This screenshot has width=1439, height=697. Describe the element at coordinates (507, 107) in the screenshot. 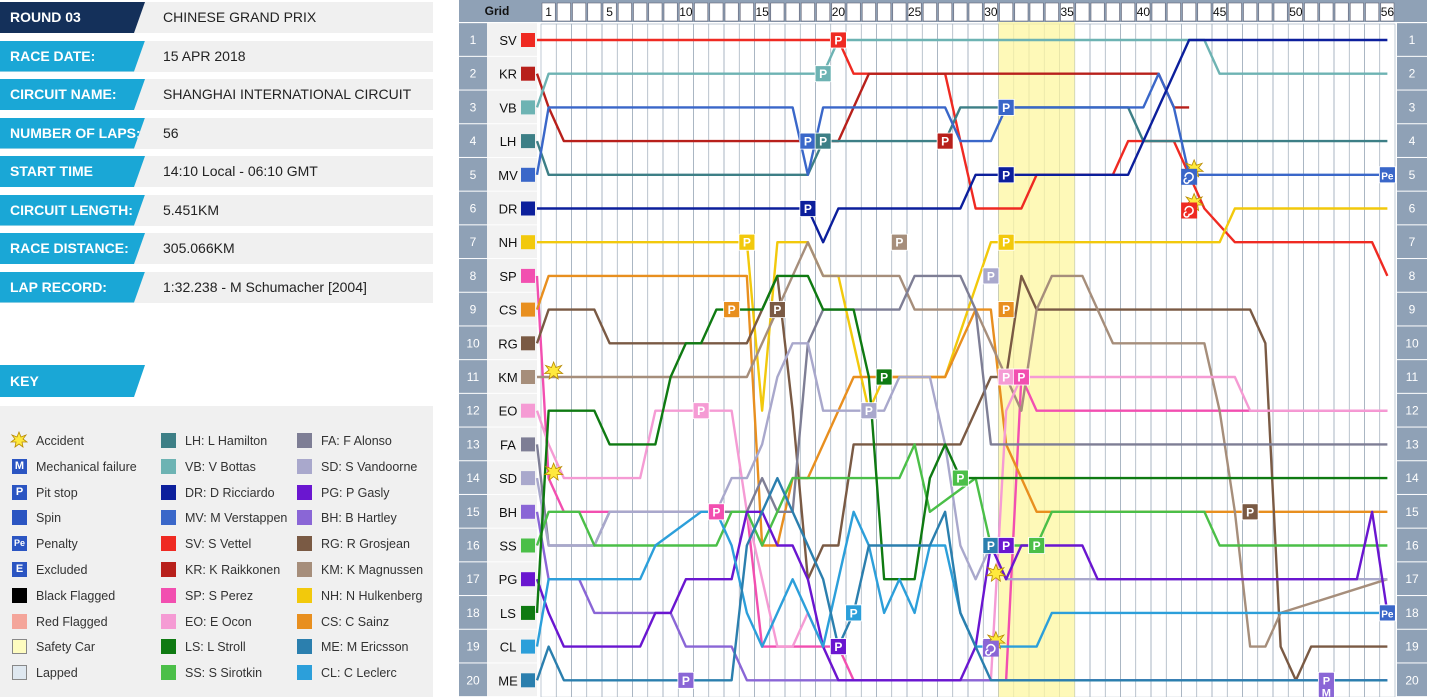

I see `grid-driver-code: VB` at that location.